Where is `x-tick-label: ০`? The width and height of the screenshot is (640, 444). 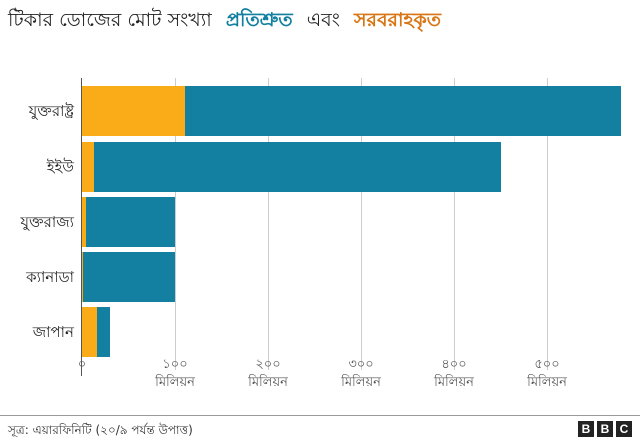
x-tick-label: ০ is located at coordinates (82, 365).